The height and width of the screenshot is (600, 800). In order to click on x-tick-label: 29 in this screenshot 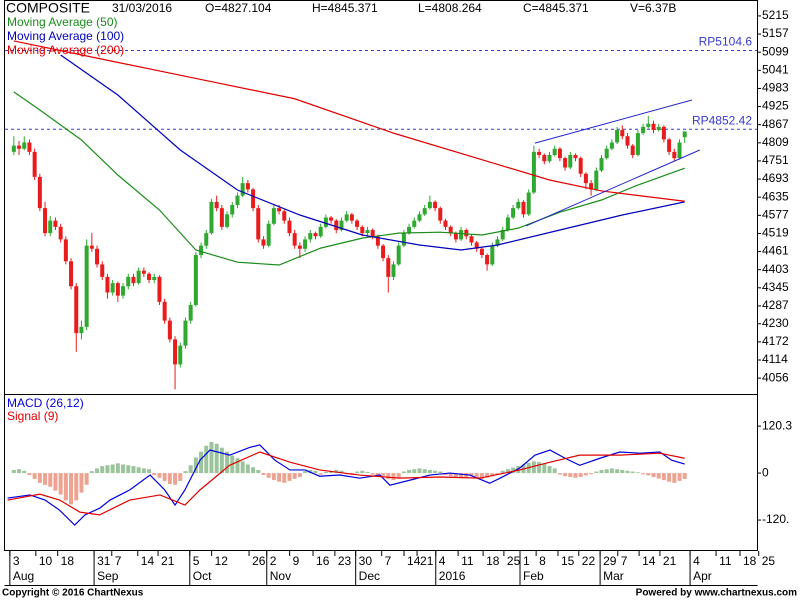, I will do `click(610, 561)`.